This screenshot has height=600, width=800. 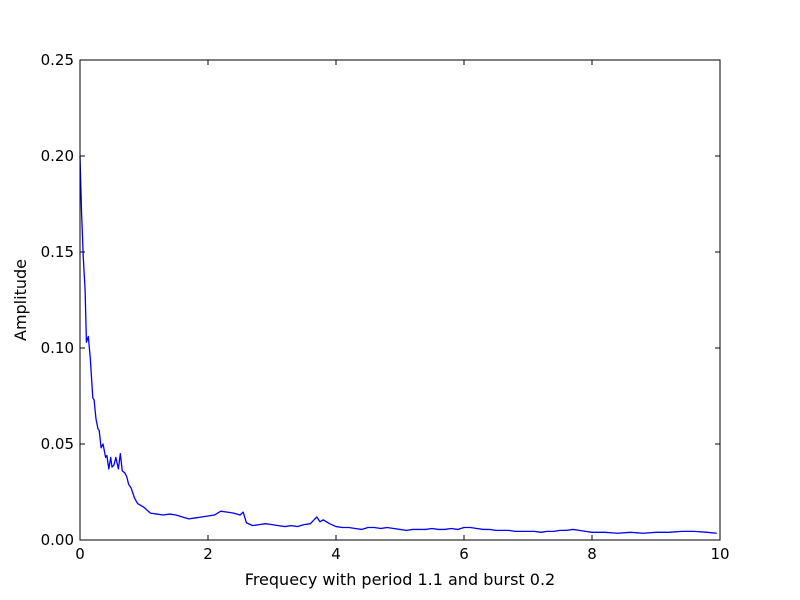 I want to click on y-tick-label: 0.15, so click(x=57, y=252).